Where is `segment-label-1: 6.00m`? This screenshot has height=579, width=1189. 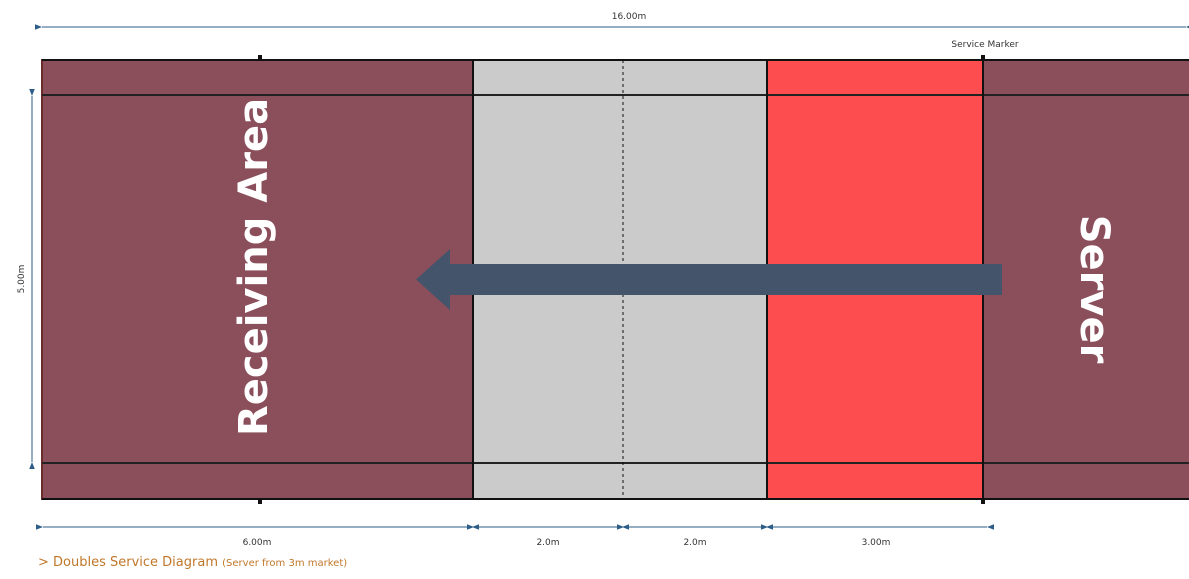 segment-label-1: 6.00m is located at coordinates (257, 543).